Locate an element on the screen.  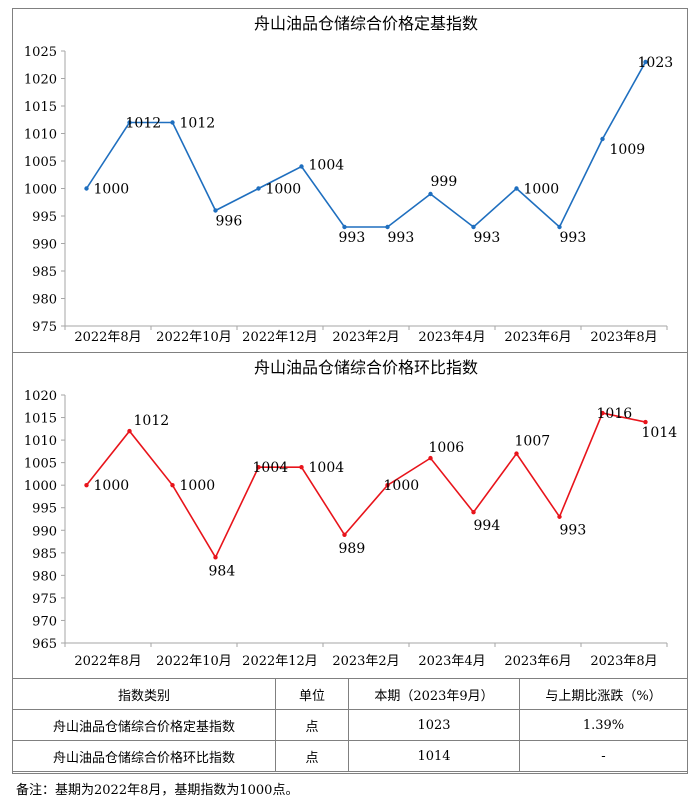
chart-title: 舟山油品仓储综合价格定基指数 is located at coordinates (366, 23).